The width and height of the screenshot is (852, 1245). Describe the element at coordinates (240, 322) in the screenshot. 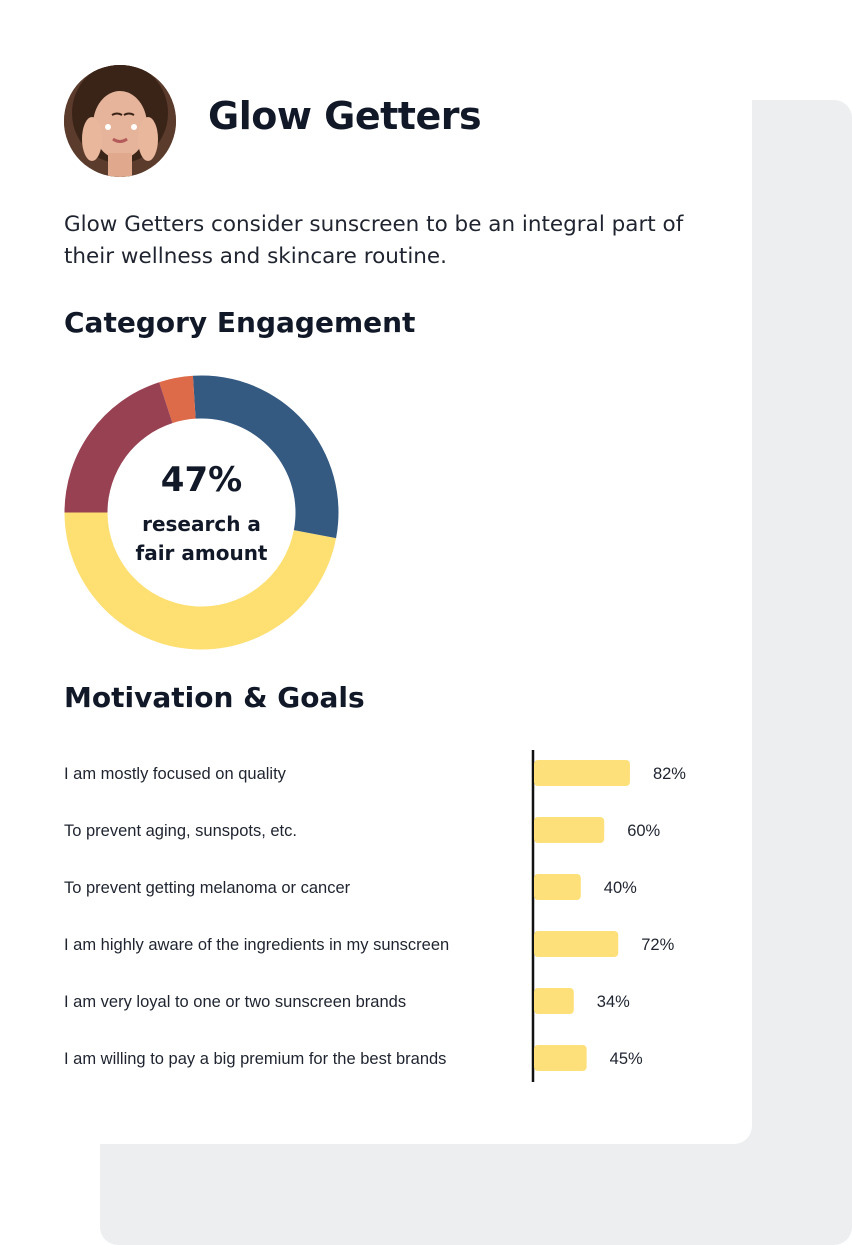

I see `category-engagement-heading: Category Engagement` at that location.